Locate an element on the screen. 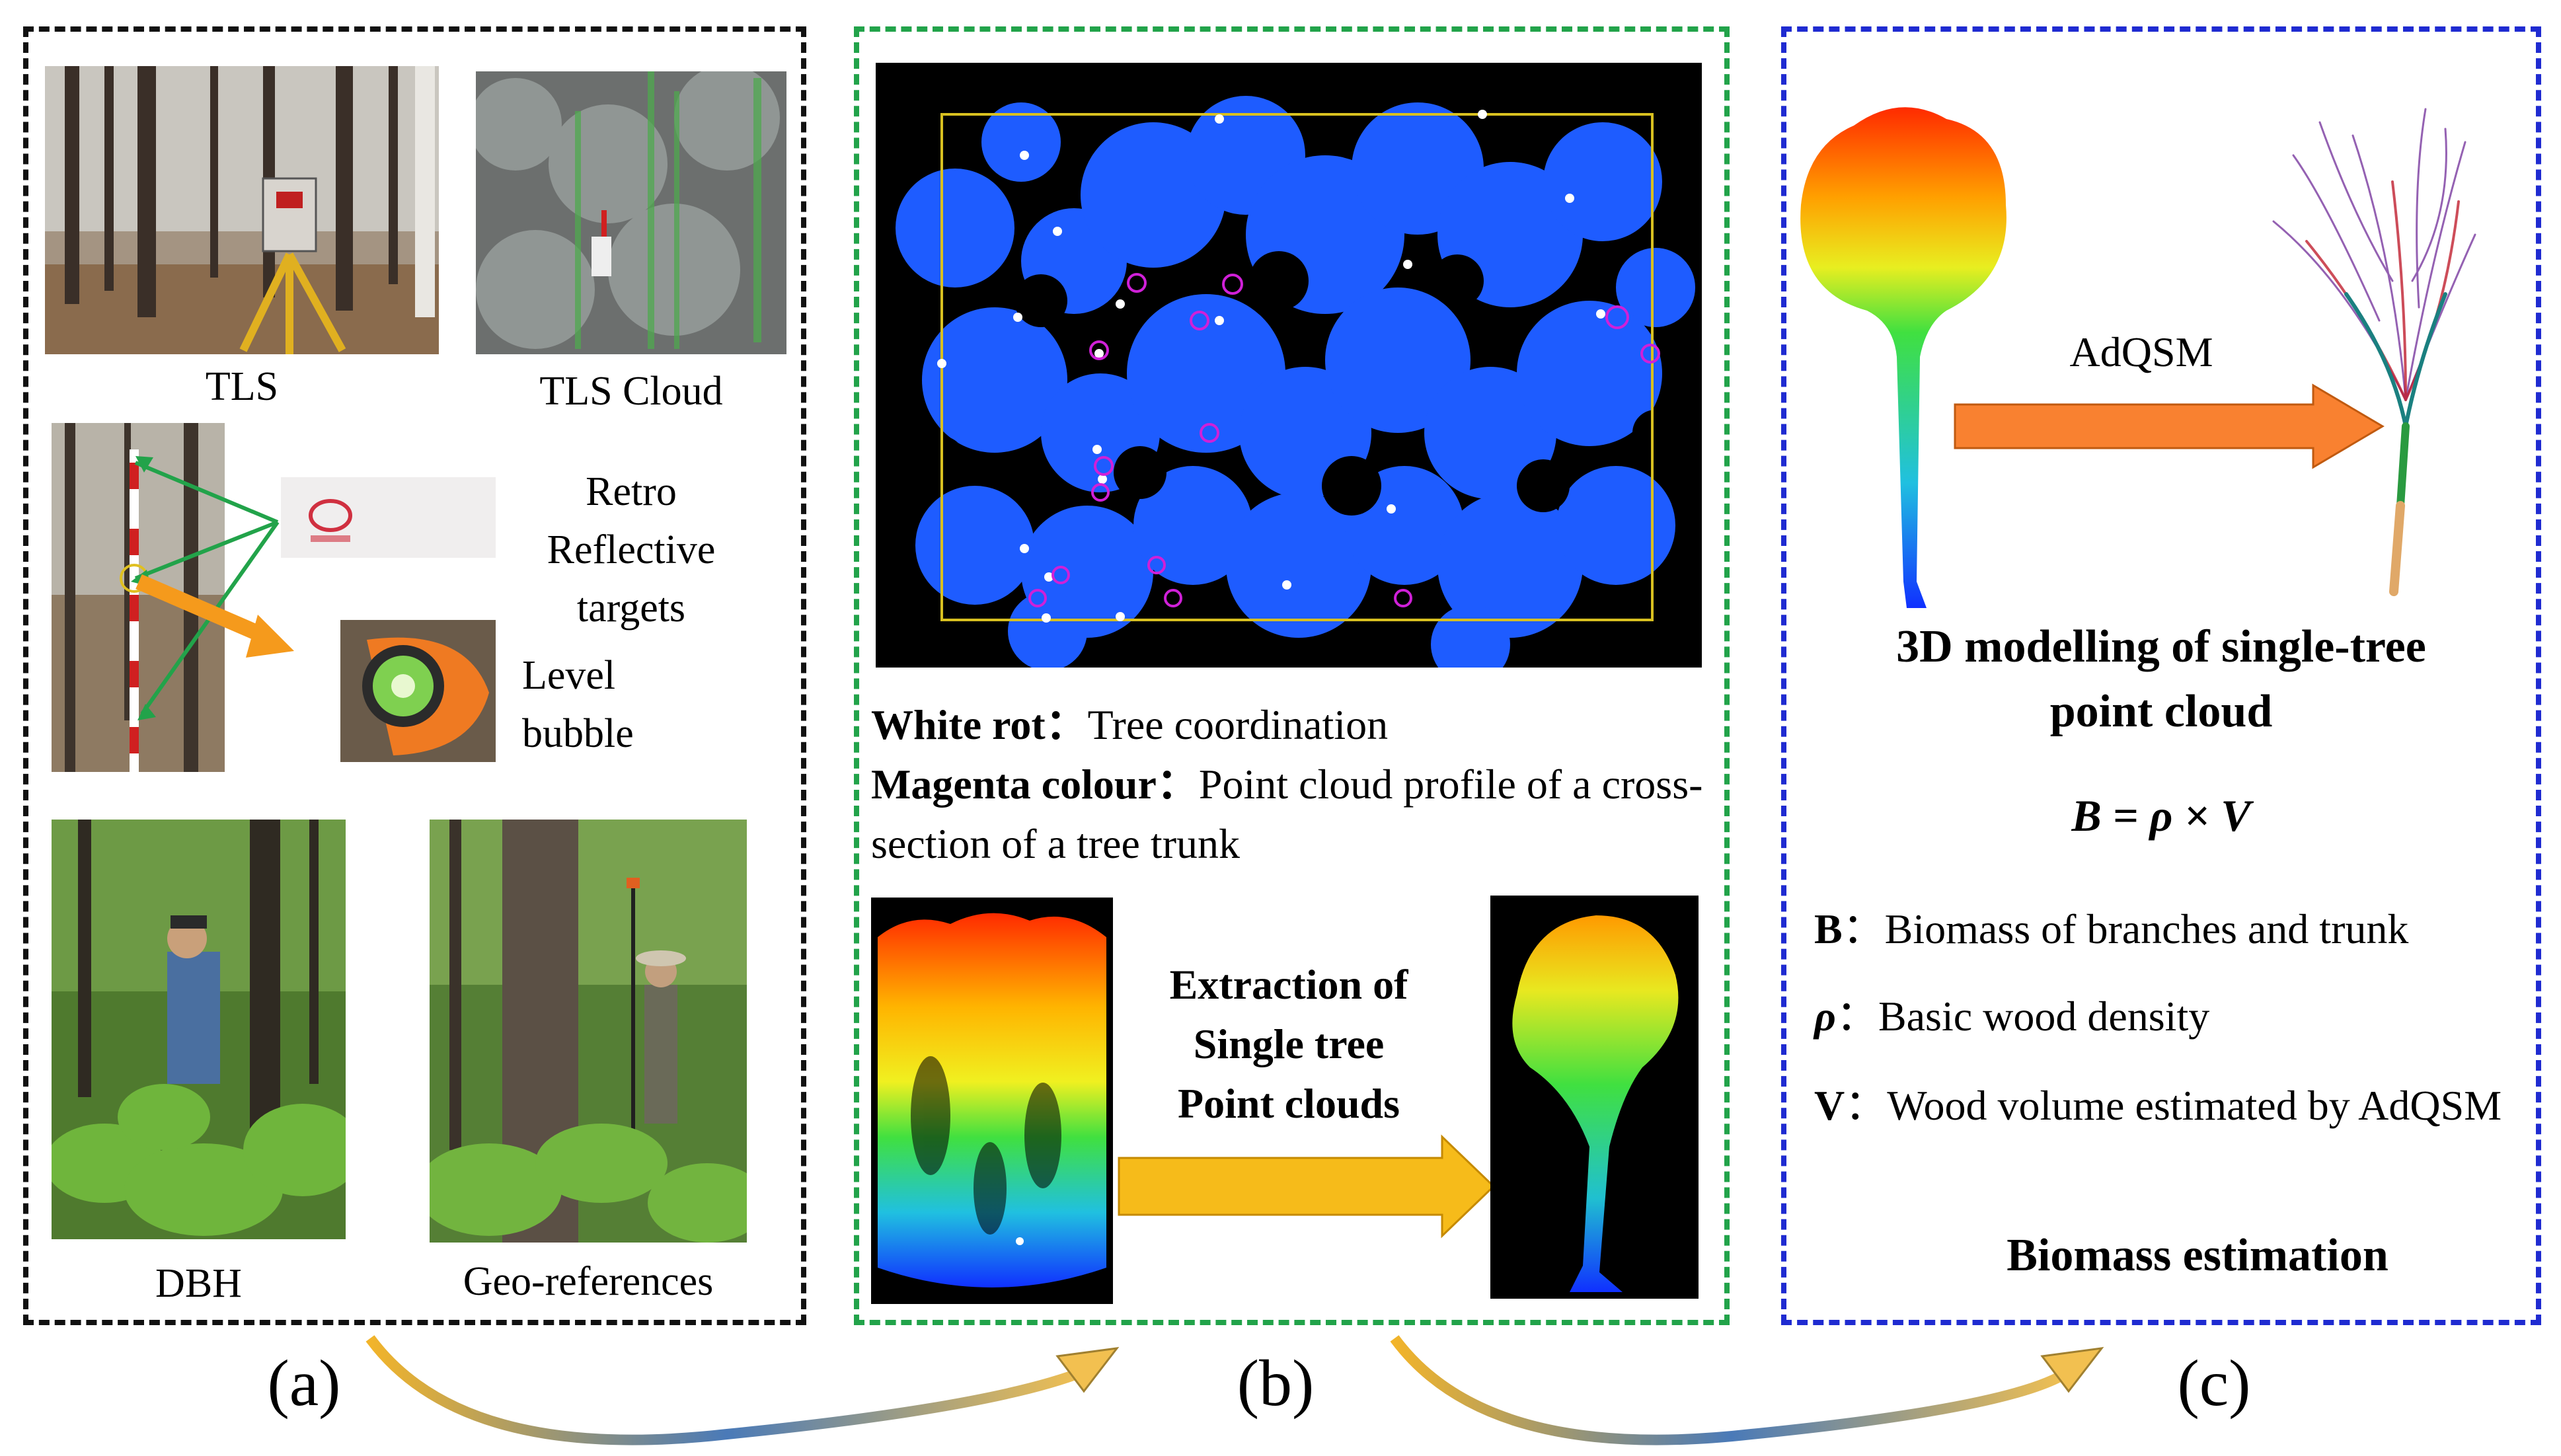  extraction-line-3: Point clouds is located at coordinates (1288, 1103).